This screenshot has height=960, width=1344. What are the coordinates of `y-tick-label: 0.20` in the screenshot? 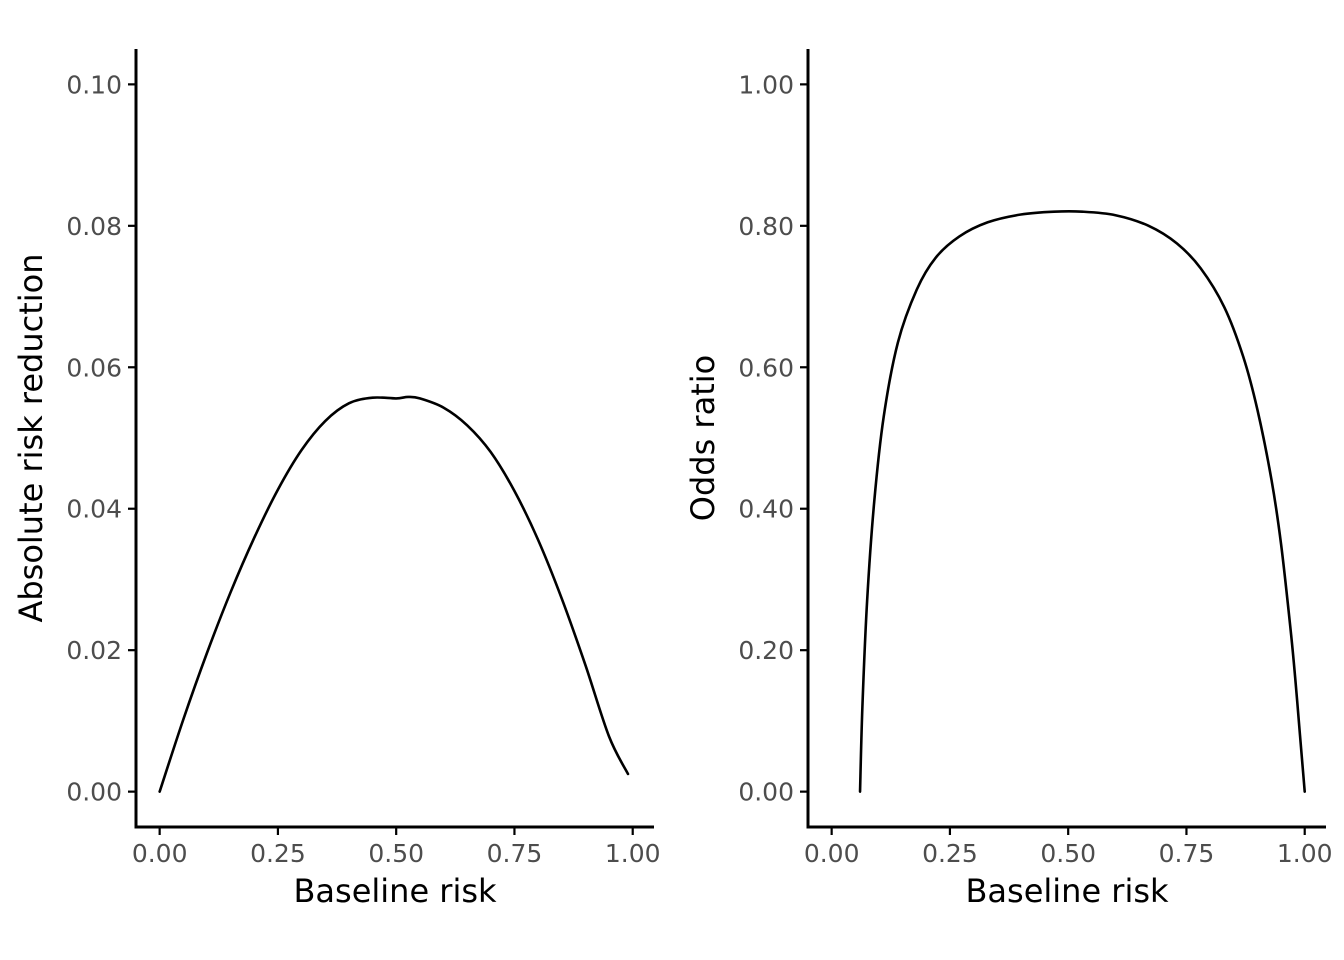 It's located at (766, 650).